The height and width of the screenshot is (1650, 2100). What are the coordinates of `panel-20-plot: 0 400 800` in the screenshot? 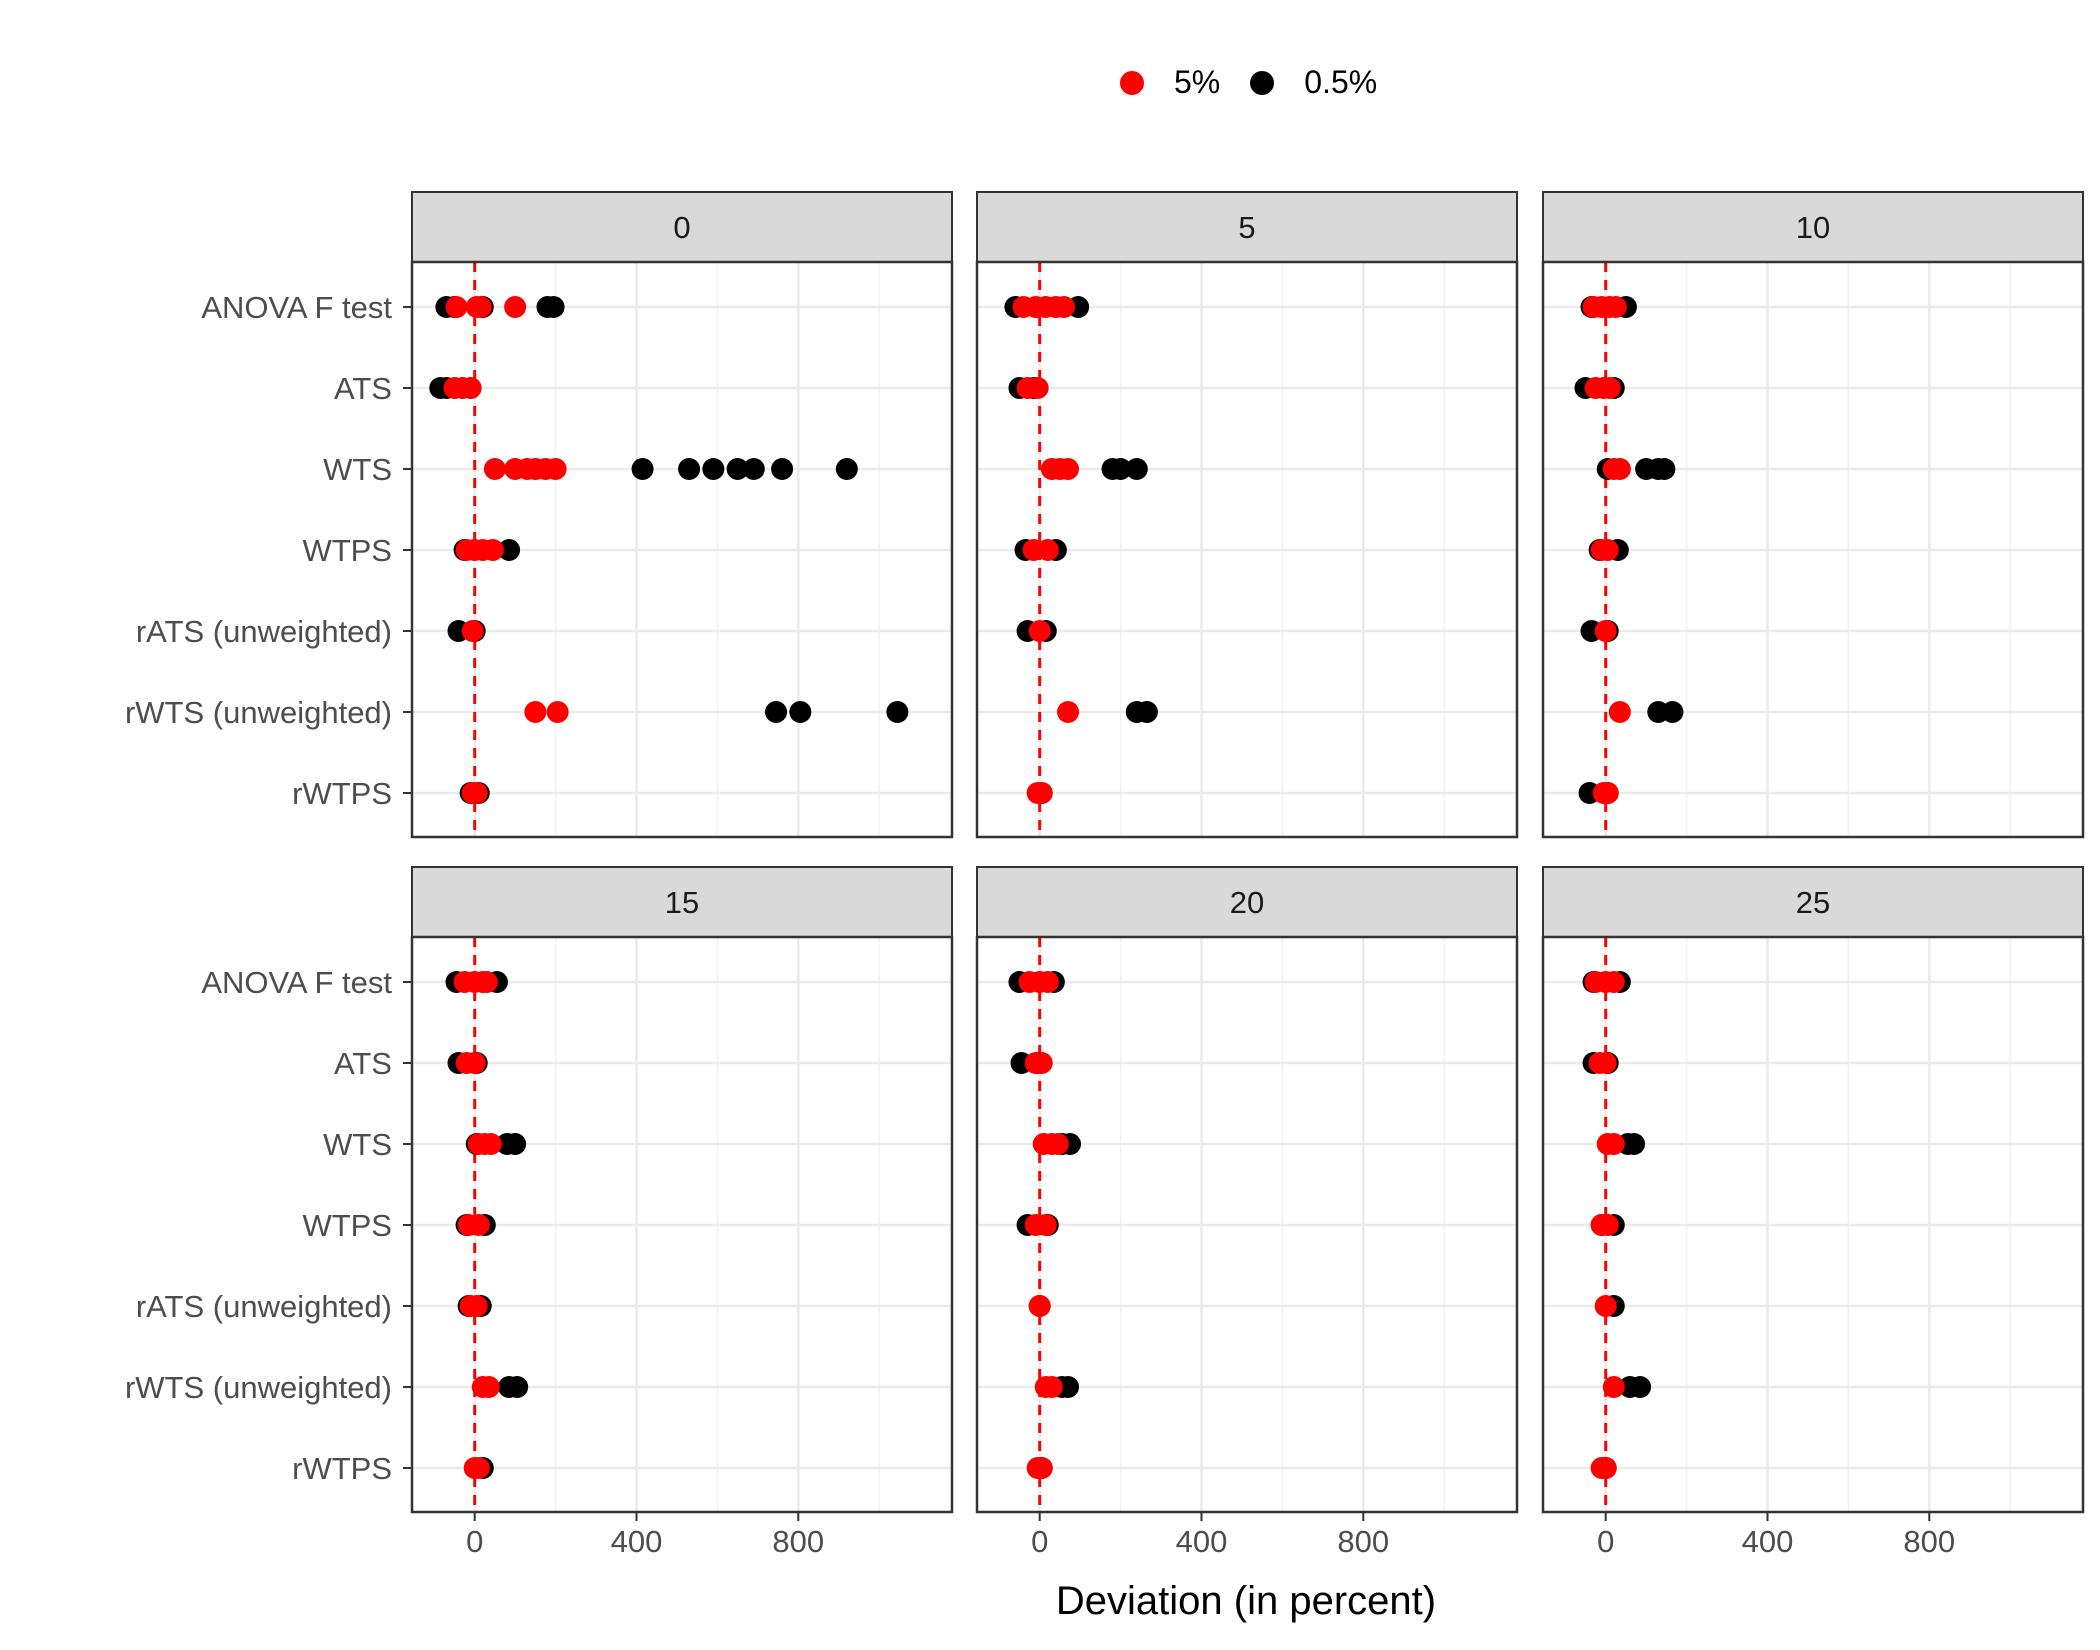 It's located at (1247, 1247).